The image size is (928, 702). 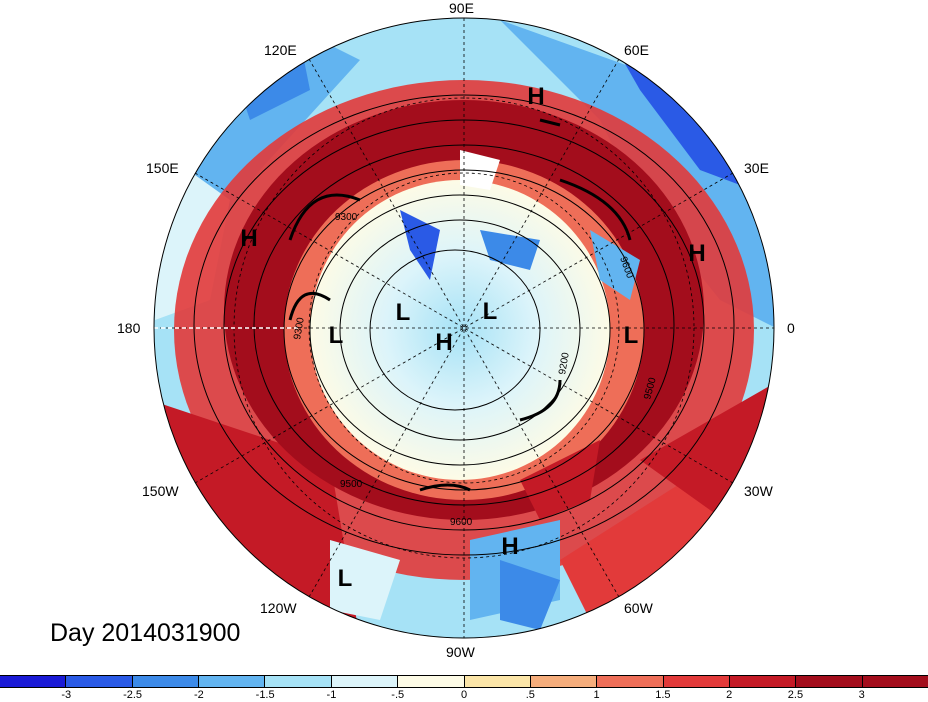 What do you see at coordinates (638, 608) in the screenshot?
I see `lon-label-60w: 60W` at bounding box center [638, 608].